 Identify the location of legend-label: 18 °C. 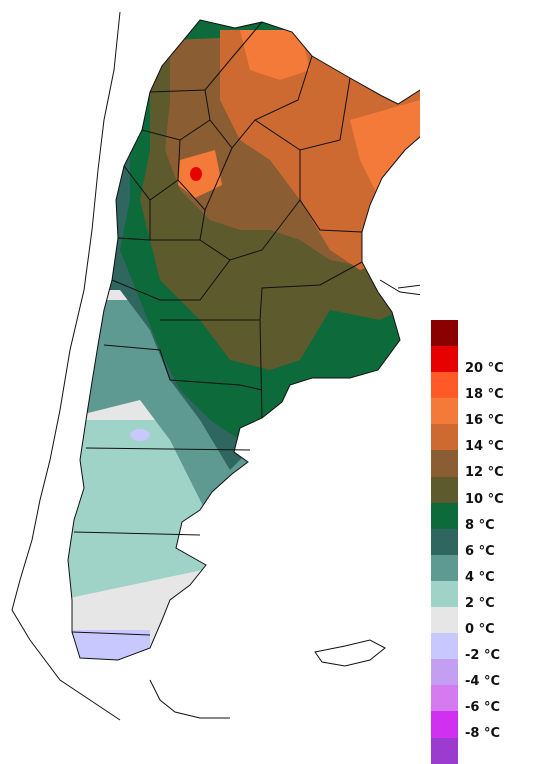
(484, 395).